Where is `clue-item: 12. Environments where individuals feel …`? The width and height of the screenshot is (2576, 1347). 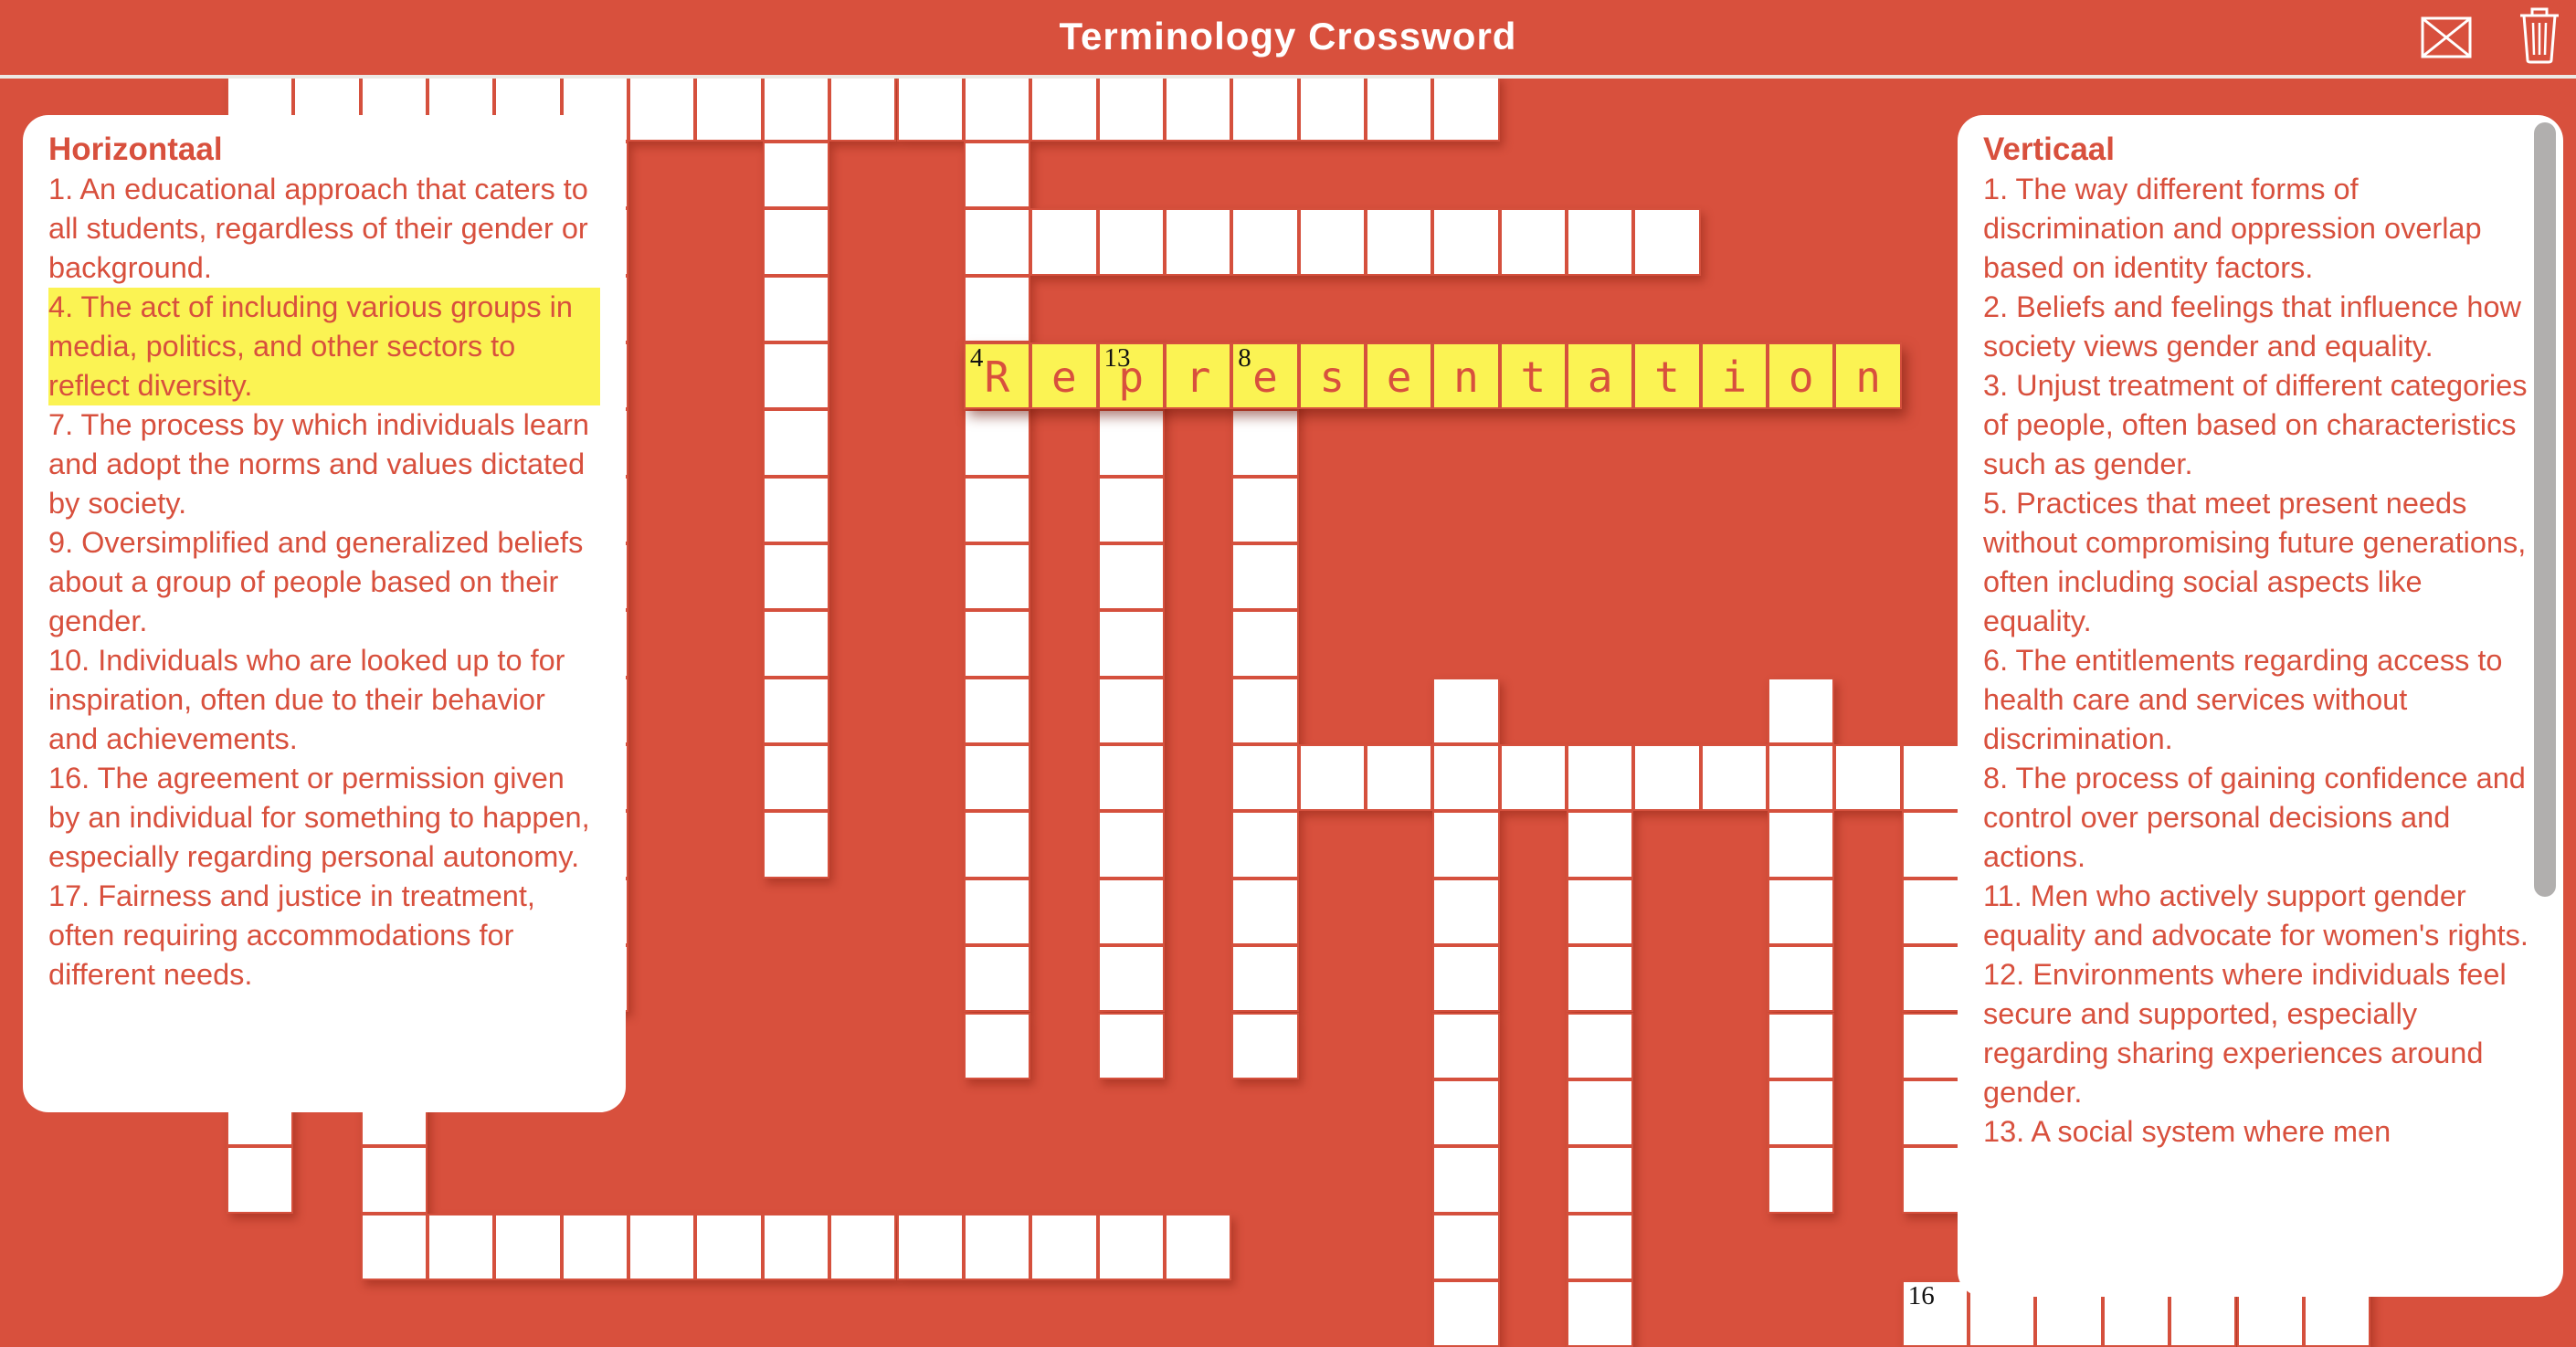
clue-item: 12. Environments where individuals feel … is located at coordinates (2245, 1033).